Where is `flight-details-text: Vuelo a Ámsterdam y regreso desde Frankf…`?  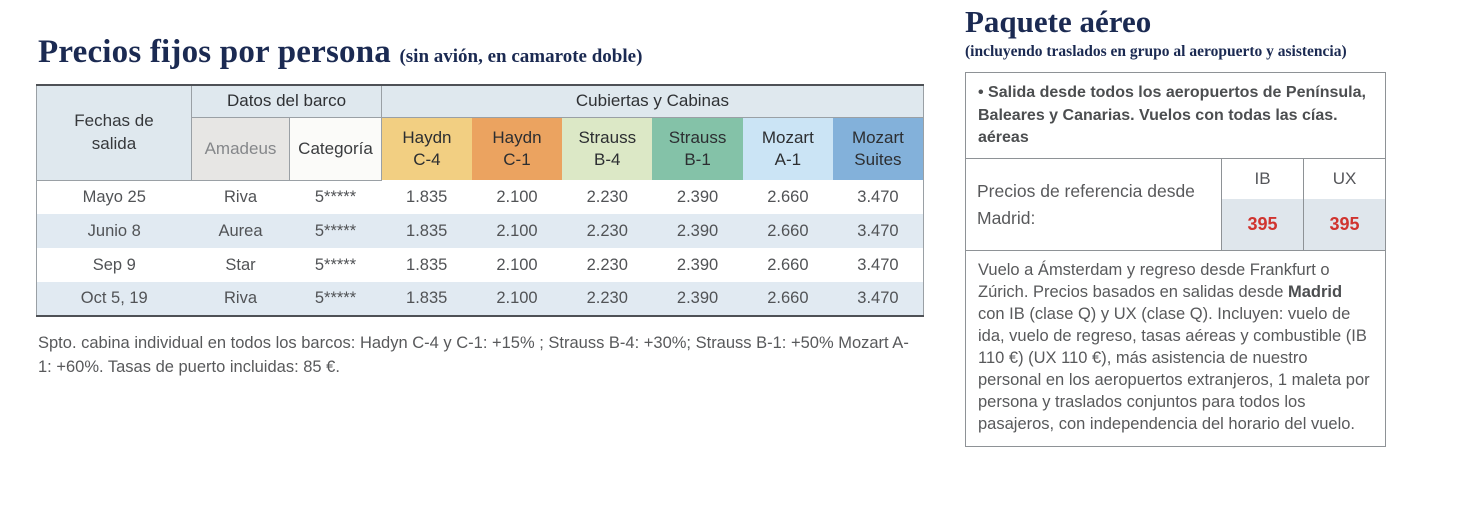 flight-details-text: Vuelo a Ámsterdam y regreso desde Frankf… is located at coordinates (1154, 281).